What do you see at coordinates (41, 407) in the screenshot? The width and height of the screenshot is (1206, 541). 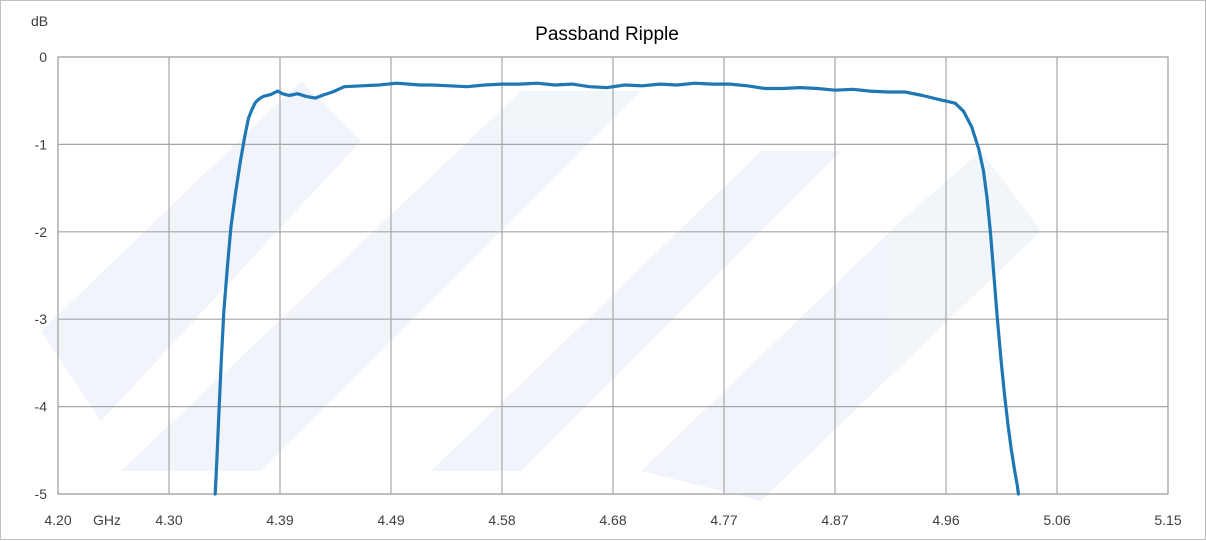 I see `y-tick-label: -4` at bounding box center [41, 407].